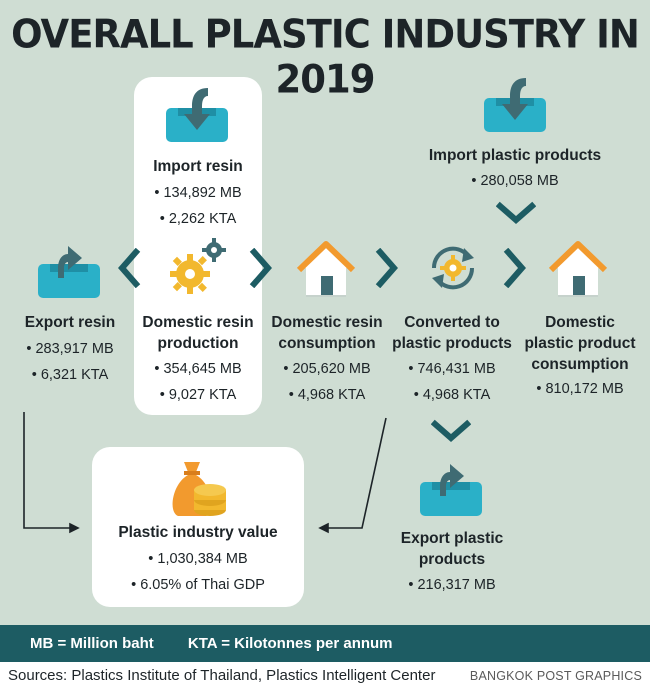  Describe the element at coordinates (129, 268) in the screenshot. I see `chevron-left-icon` at that location.